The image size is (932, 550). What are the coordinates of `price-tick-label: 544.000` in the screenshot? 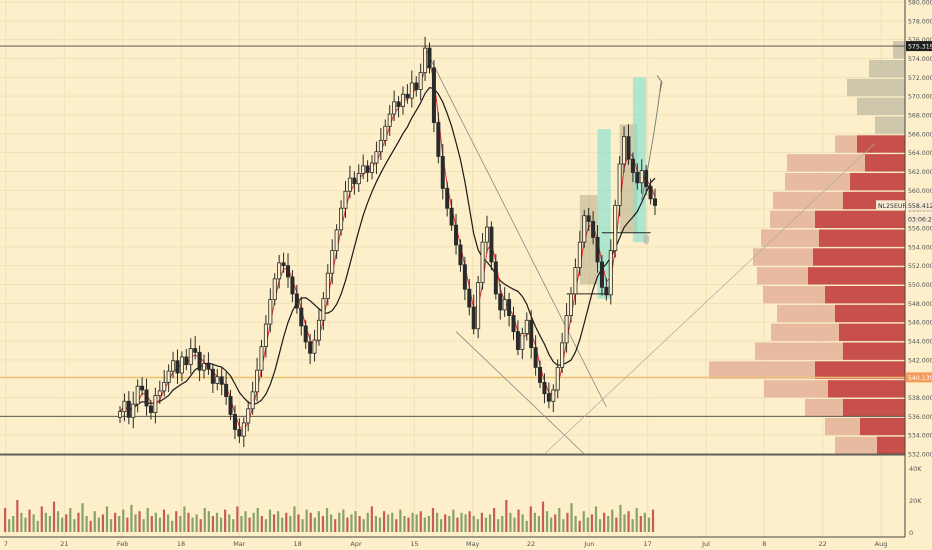 It's located at (920, 342).